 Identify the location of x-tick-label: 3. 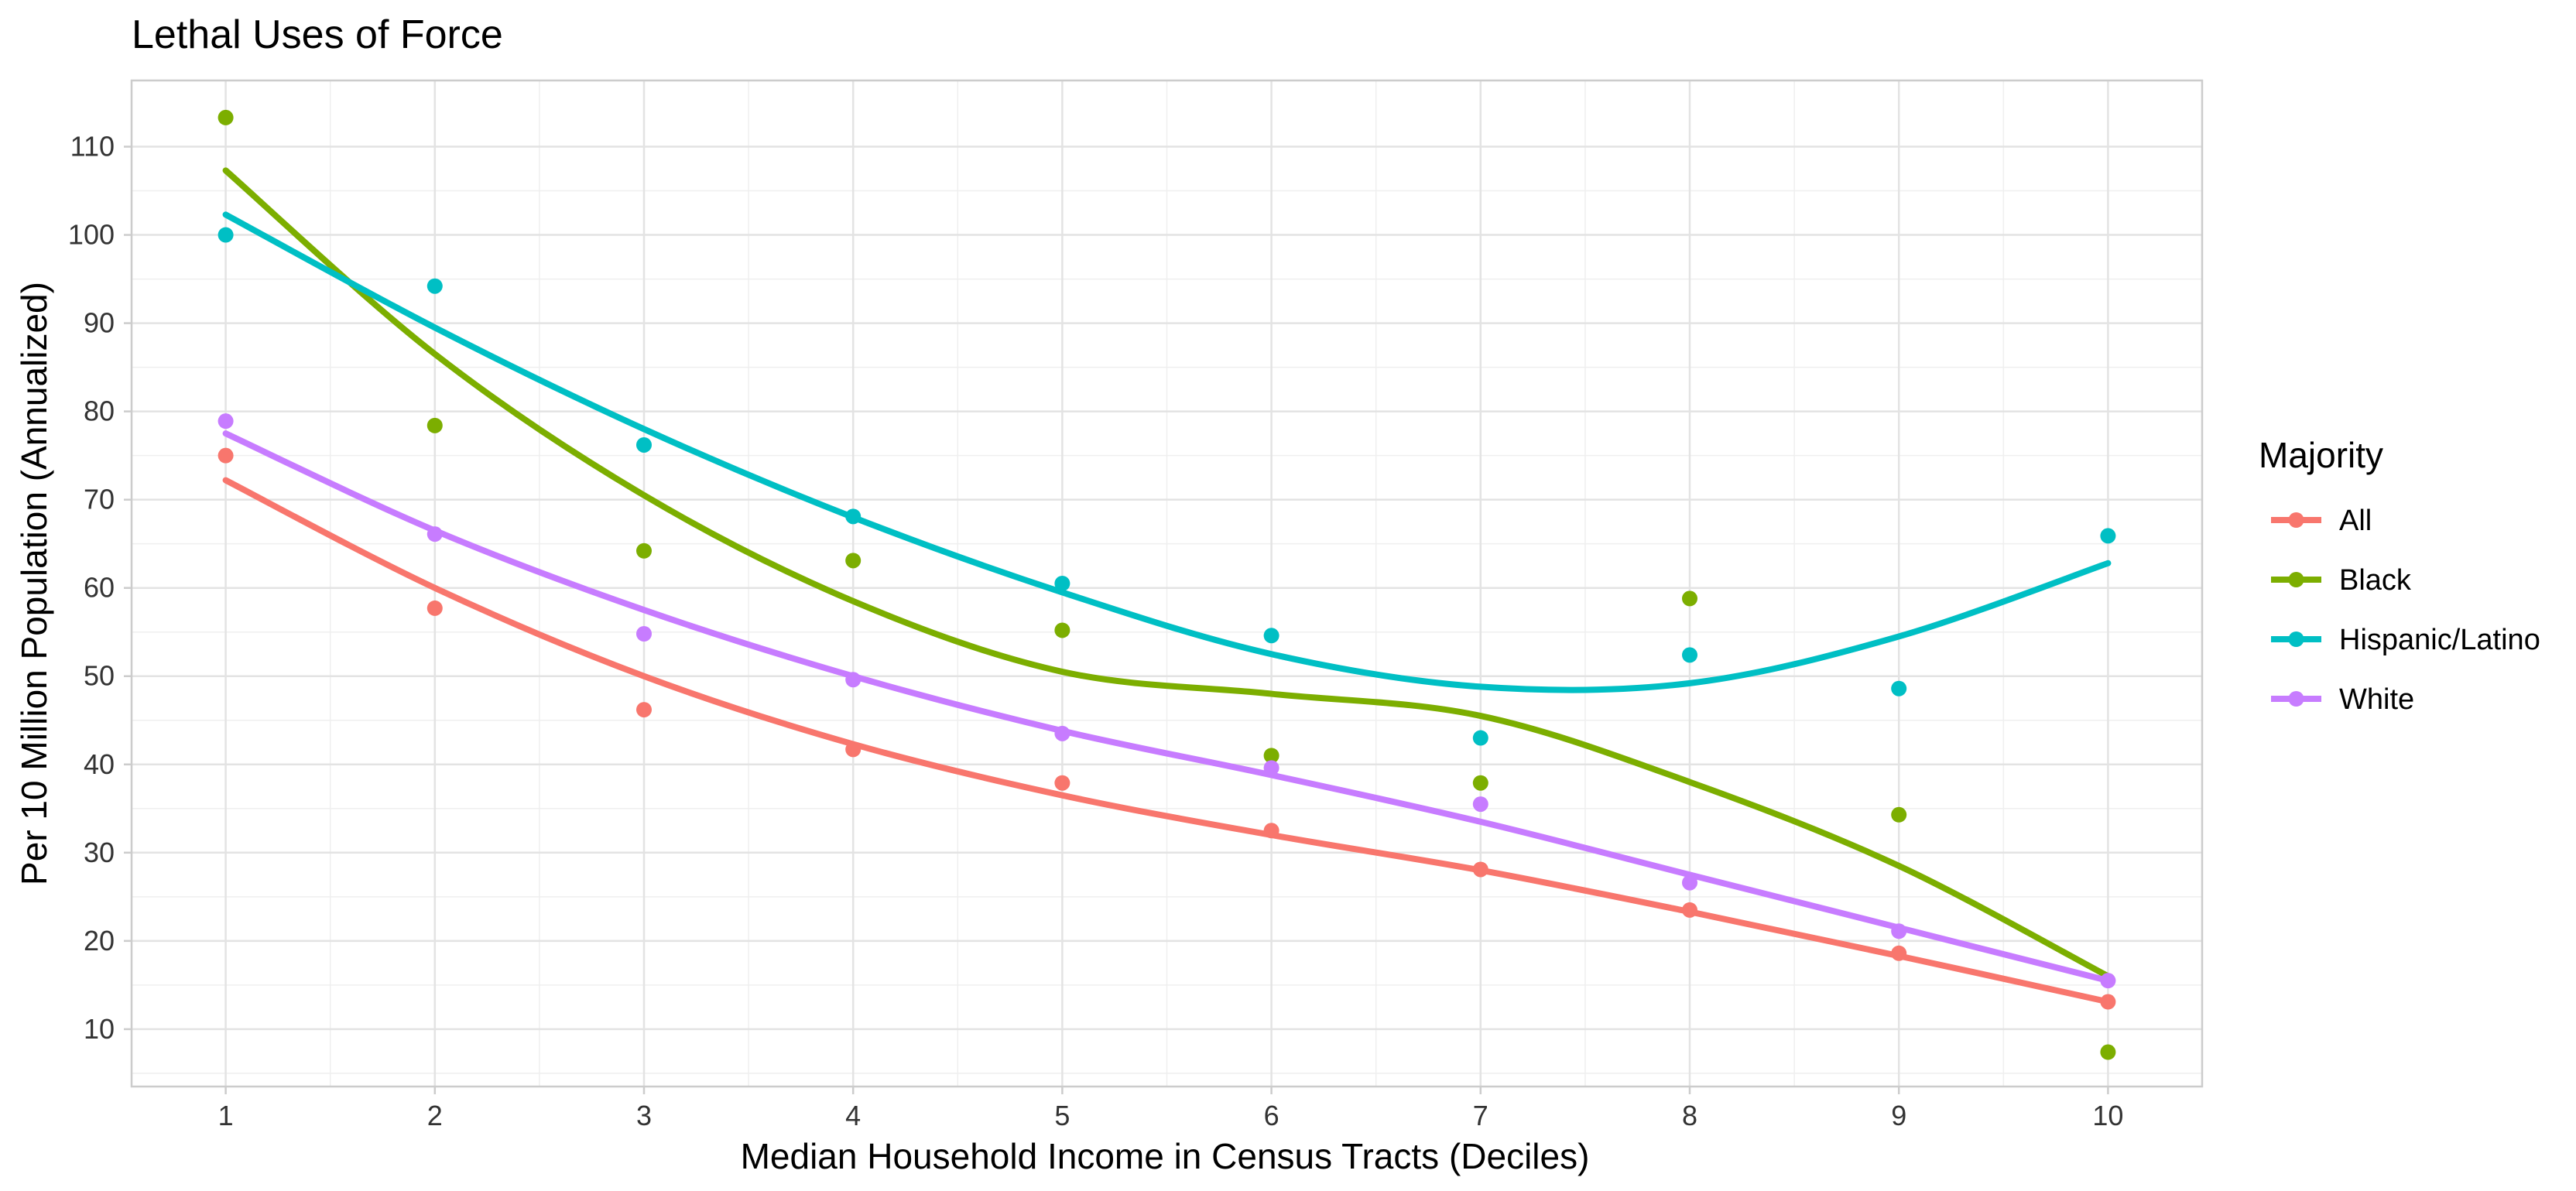
(644, 1115).